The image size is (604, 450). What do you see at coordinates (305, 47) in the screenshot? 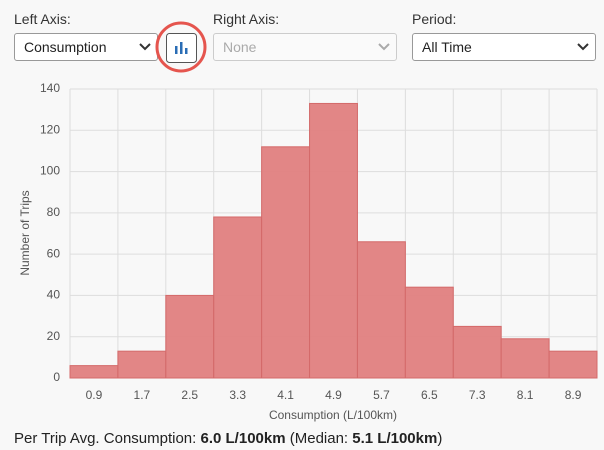
I see `right-axis-select: None` at bounding box center [305, 47].